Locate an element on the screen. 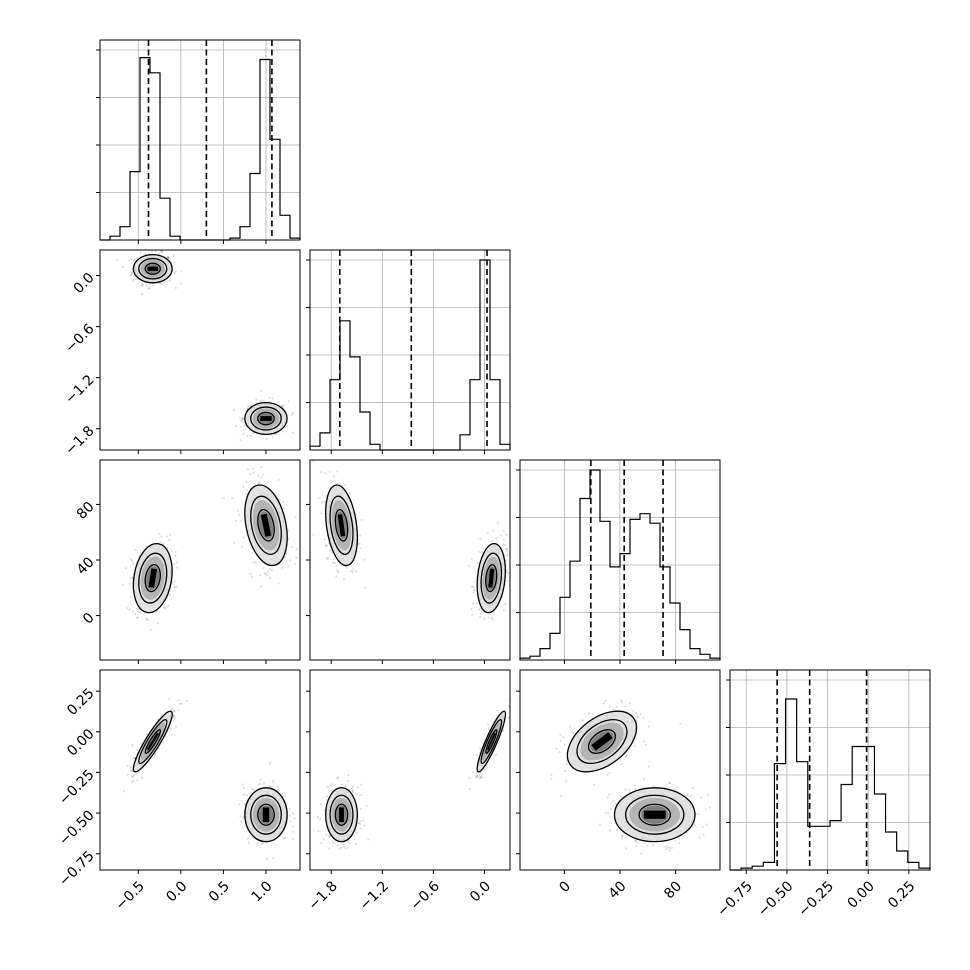 Image resolution: width=970 pixels, height=970 pixels. x-tick-label-0-3: 1.0 is located at coordinates (262, 891).